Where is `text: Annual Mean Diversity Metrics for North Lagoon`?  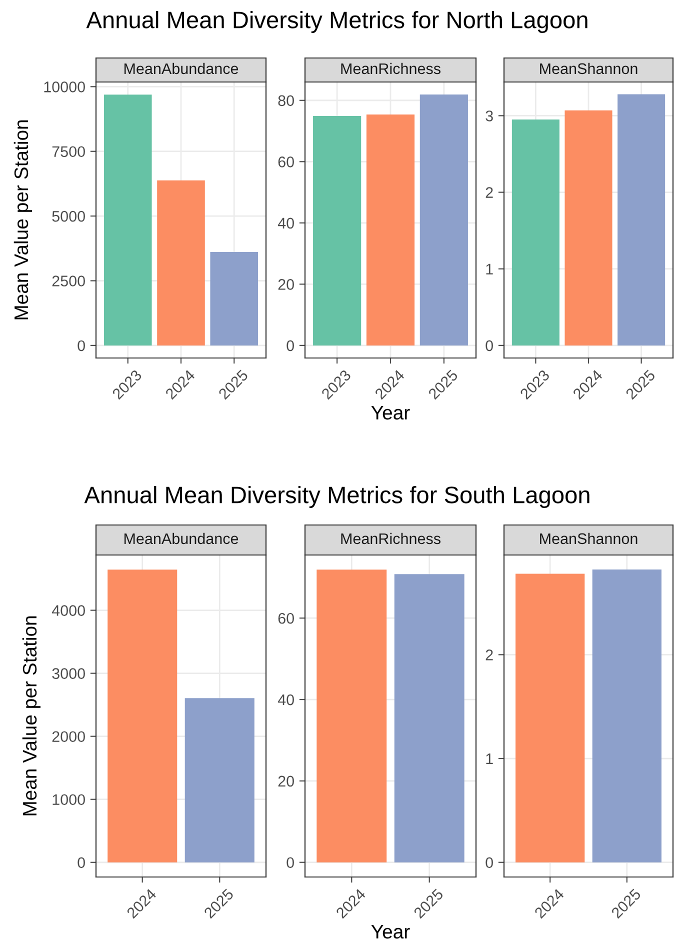
text: Annual Mean Diversity Metrics for North Lagoon is located at coordinates (337, 22).